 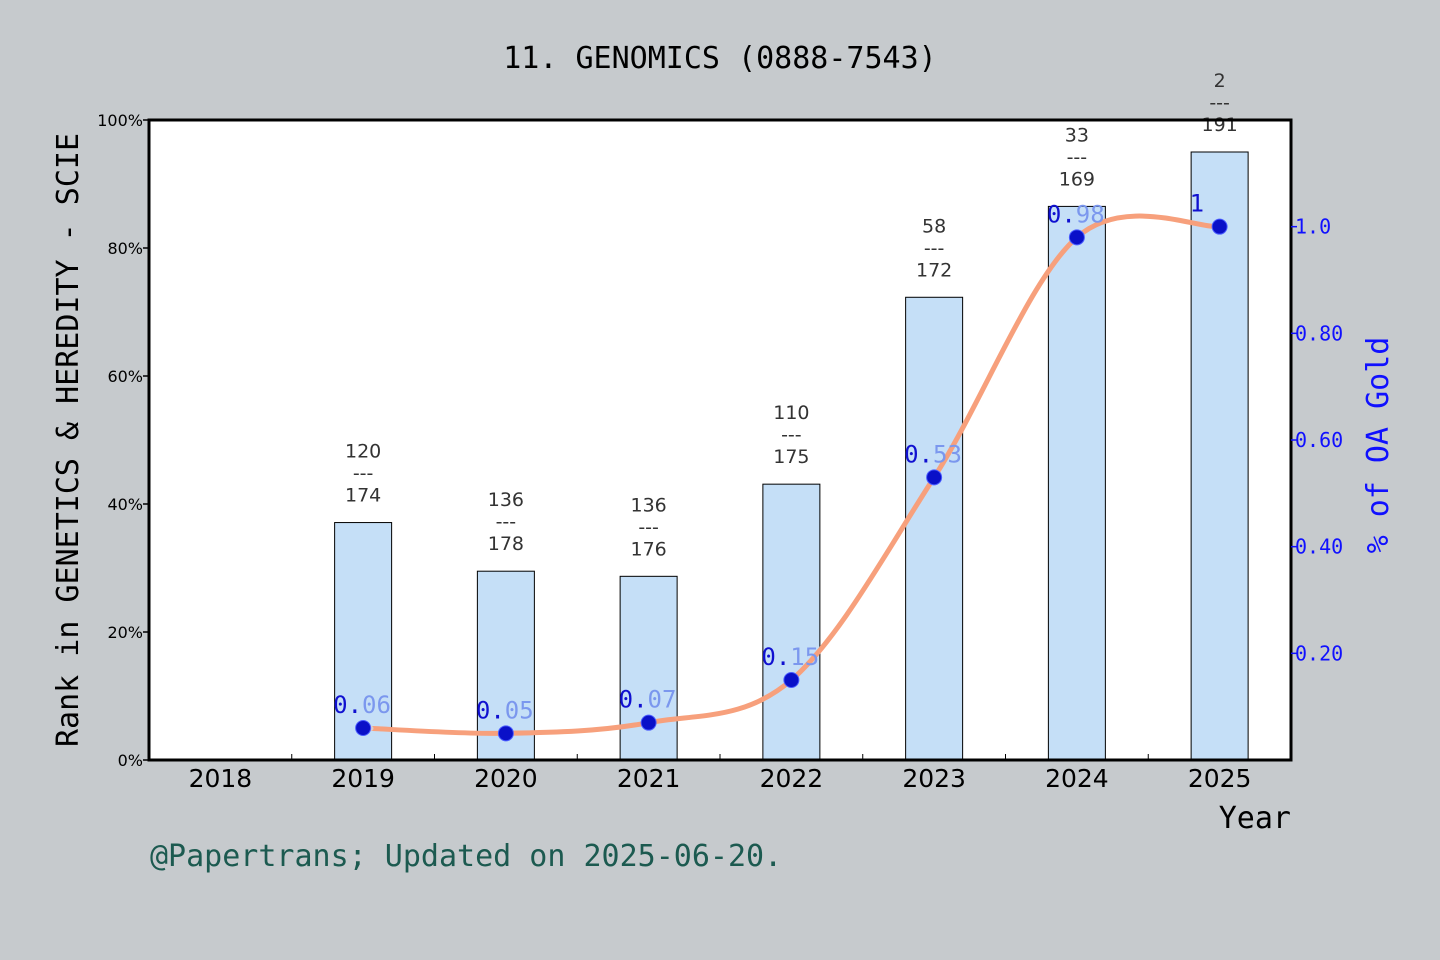 I want to click on rank-numerator-label: 33, so click(x=1077, y=135).